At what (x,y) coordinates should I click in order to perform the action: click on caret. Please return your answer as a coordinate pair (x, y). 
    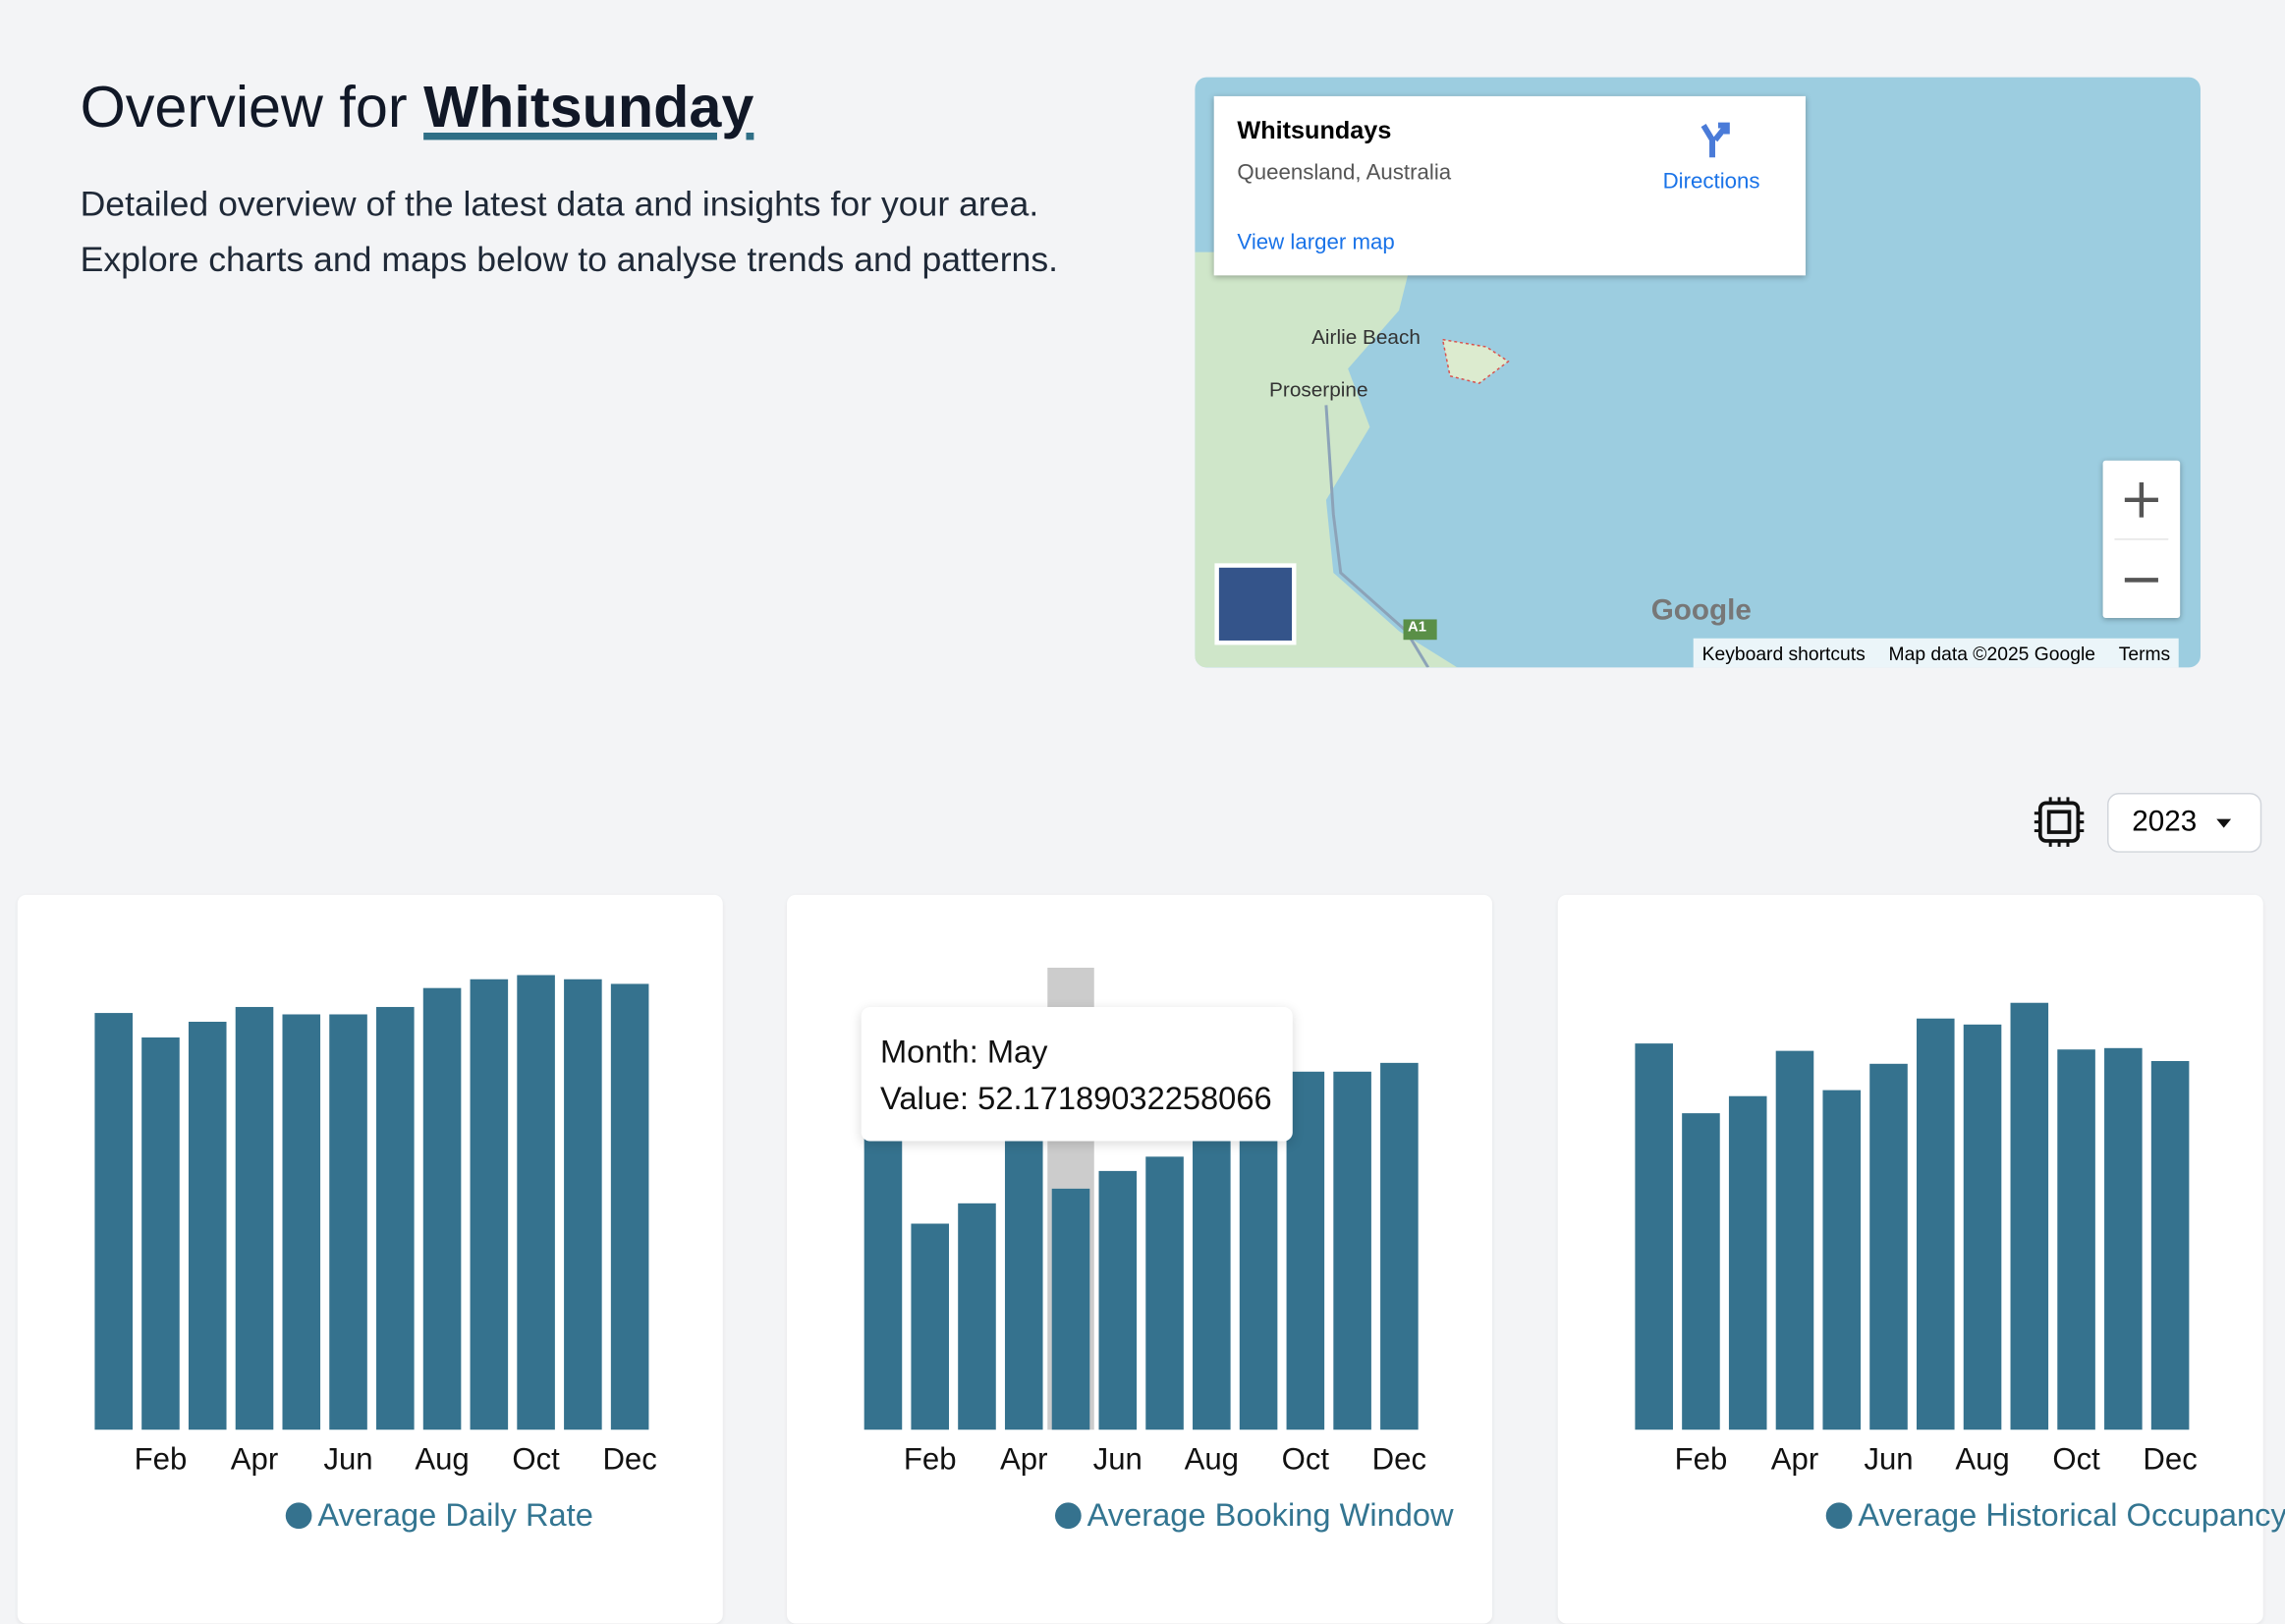
    Looking at the image, I should click on (2223, 822).